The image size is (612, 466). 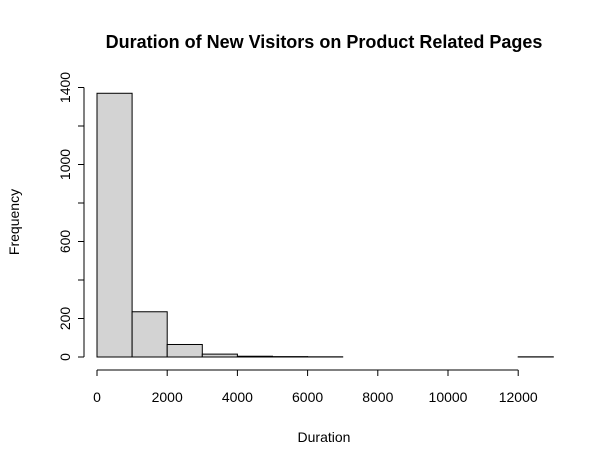 I want to click on y-tick-label: 1000, so click(x=65, y=164).